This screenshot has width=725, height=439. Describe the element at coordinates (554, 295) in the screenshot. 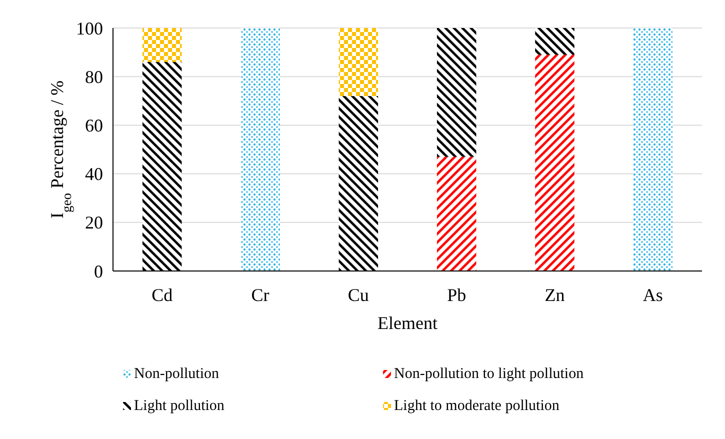

I see `x-tick-label: Zn` at that location.